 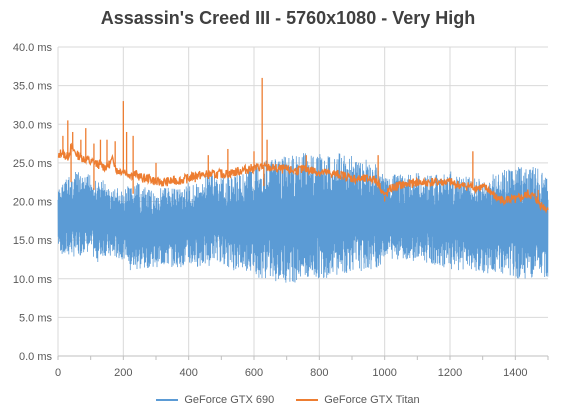 What do you see at coordinates (33, 48) in the screenshot?
I see `y-tick-label: 40.0 ms` at bounding box center [33, 48].